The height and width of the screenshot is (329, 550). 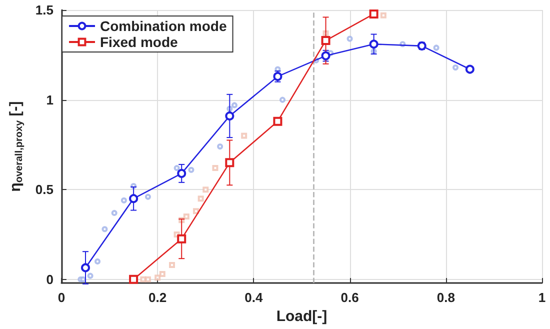 I want to click on y-tick-label: 1.5, so click(x=44, y=10).